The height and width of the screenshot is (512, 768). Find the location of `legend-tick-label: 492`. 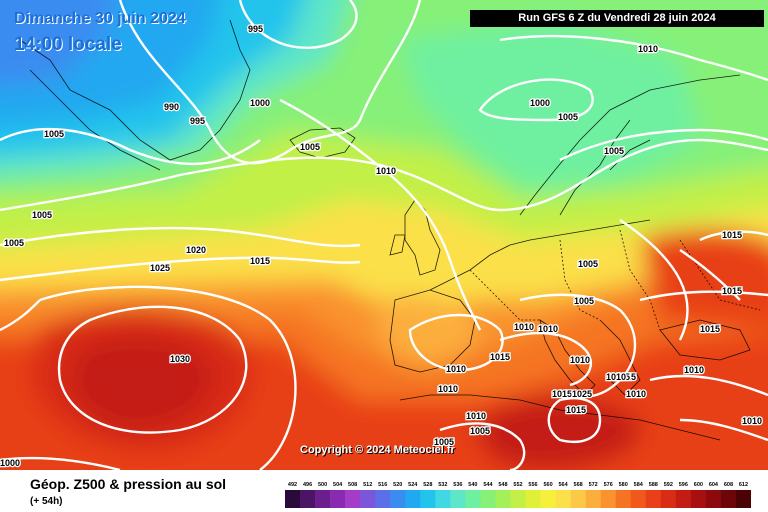

legend-tick-label: 492 is located at coordinates (292, 485).